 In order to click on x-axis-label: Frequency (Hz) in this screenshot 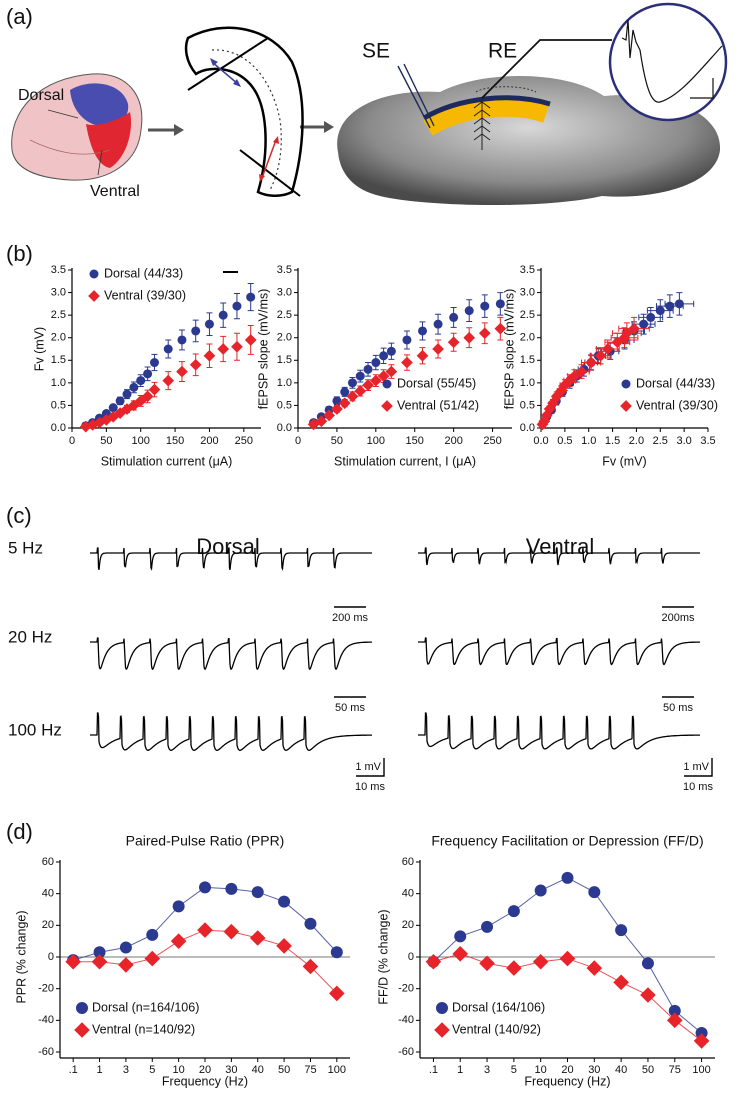, I will do `click(567, 1081)`.